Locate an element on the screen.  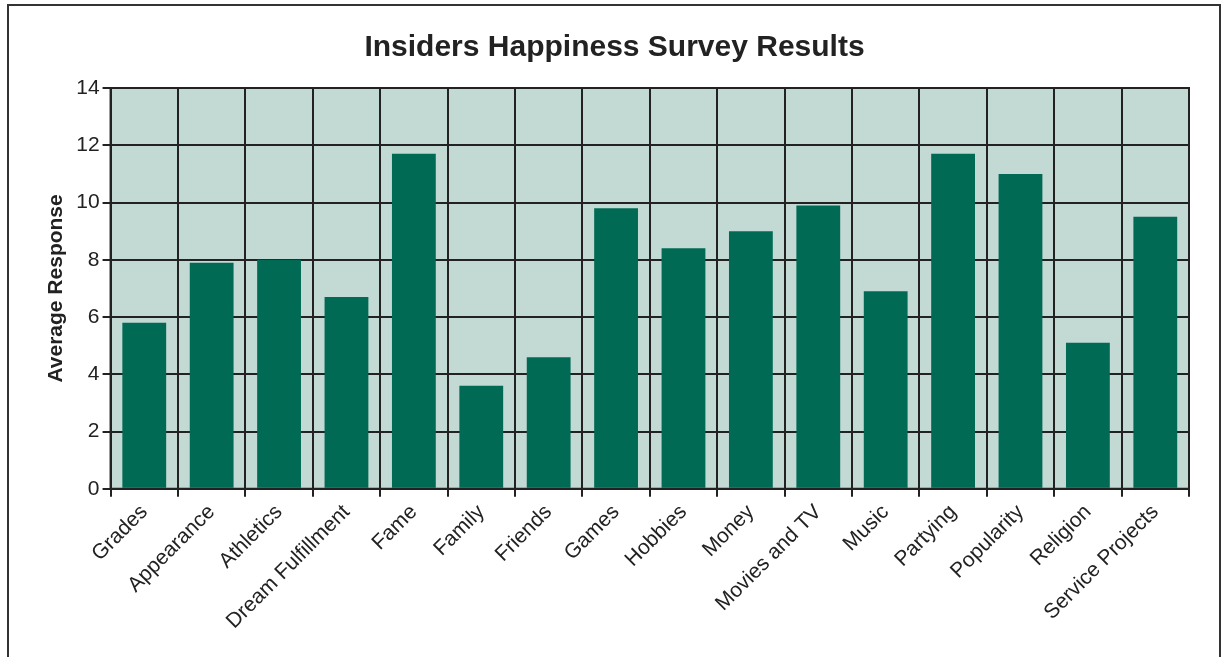
y-axis-title: Average Response is located at coordinates (55, 288).